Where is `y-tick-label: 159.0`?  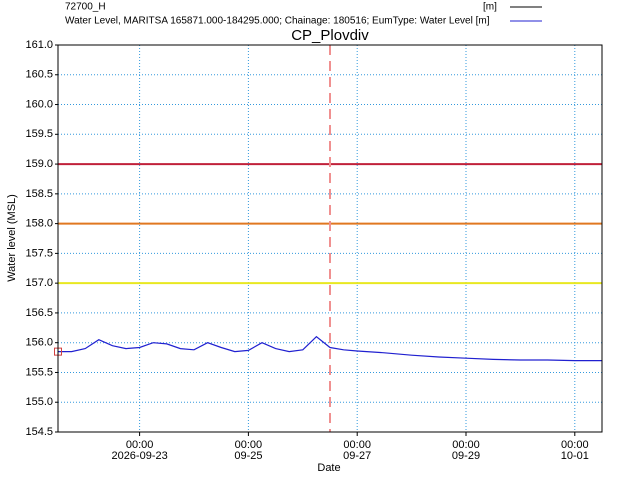
y-tick-label: 159.0 is located at coordinates (39, 164).